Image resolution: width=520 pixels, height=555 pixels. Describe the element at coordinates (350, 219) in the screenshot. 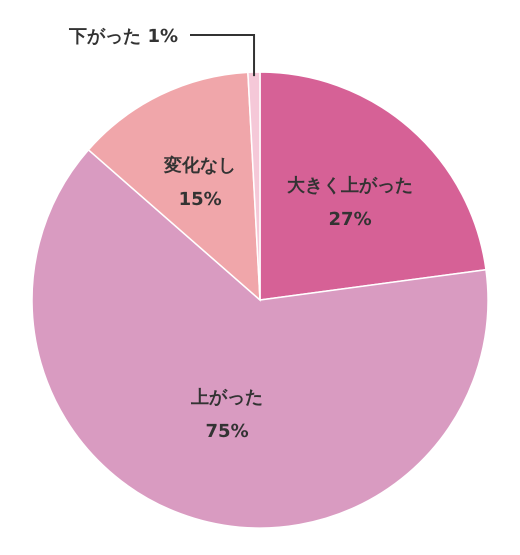

I see `data-label: 27%` at that location.